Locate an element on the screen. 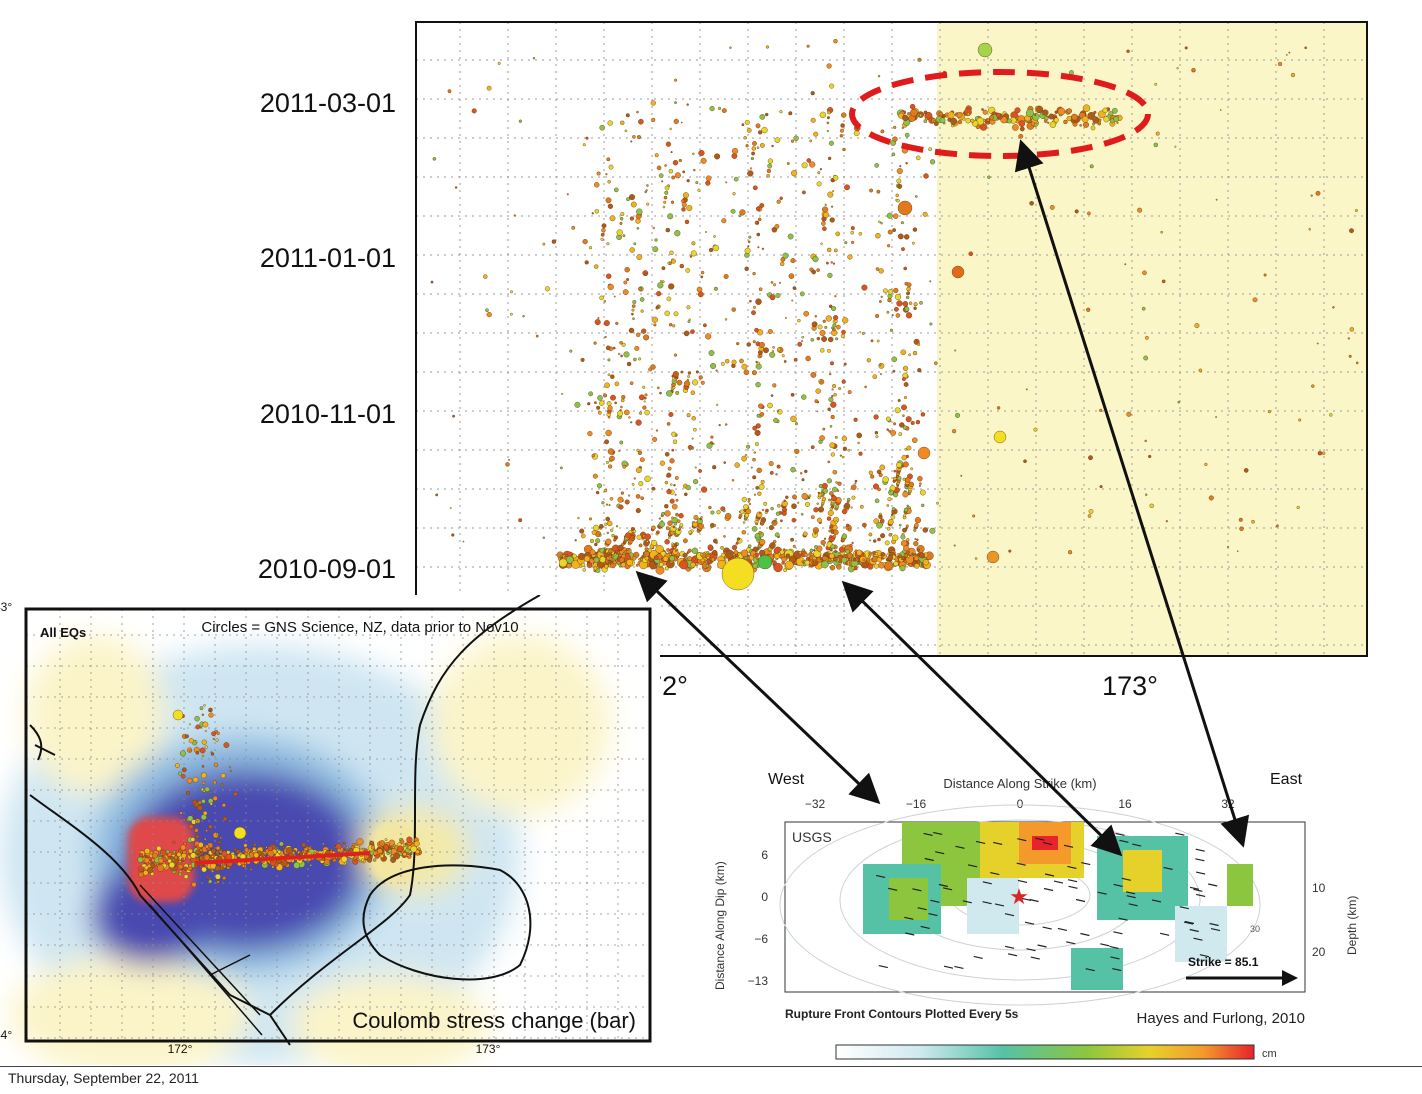 The image size is (1422, 1094). hypocenter-star: ★ is located at coordinates (1019, 896).